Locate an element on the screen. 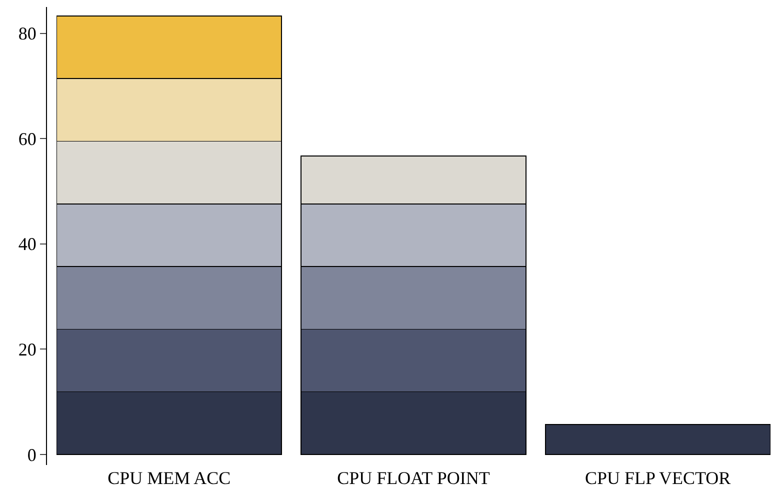 This screenshot has height=490, width=782. bar is located at coordinates (658, 439).